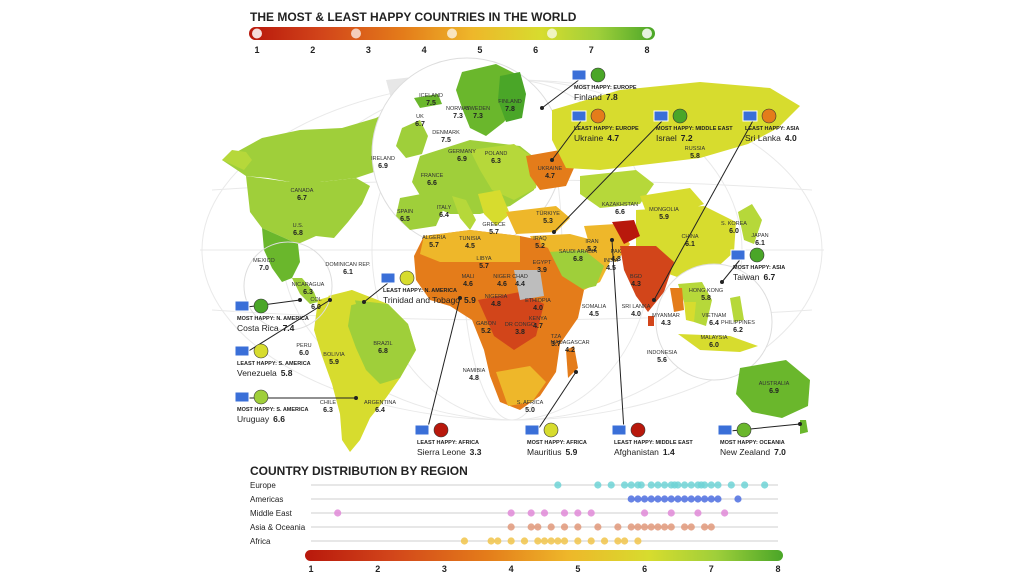 Image resolution: width=1024 pixels, height=581 pixels. What do you see at coordinates (520, 284) in the screenshot?
I see `country-value: 4.4` at bounding box center [520, 284].